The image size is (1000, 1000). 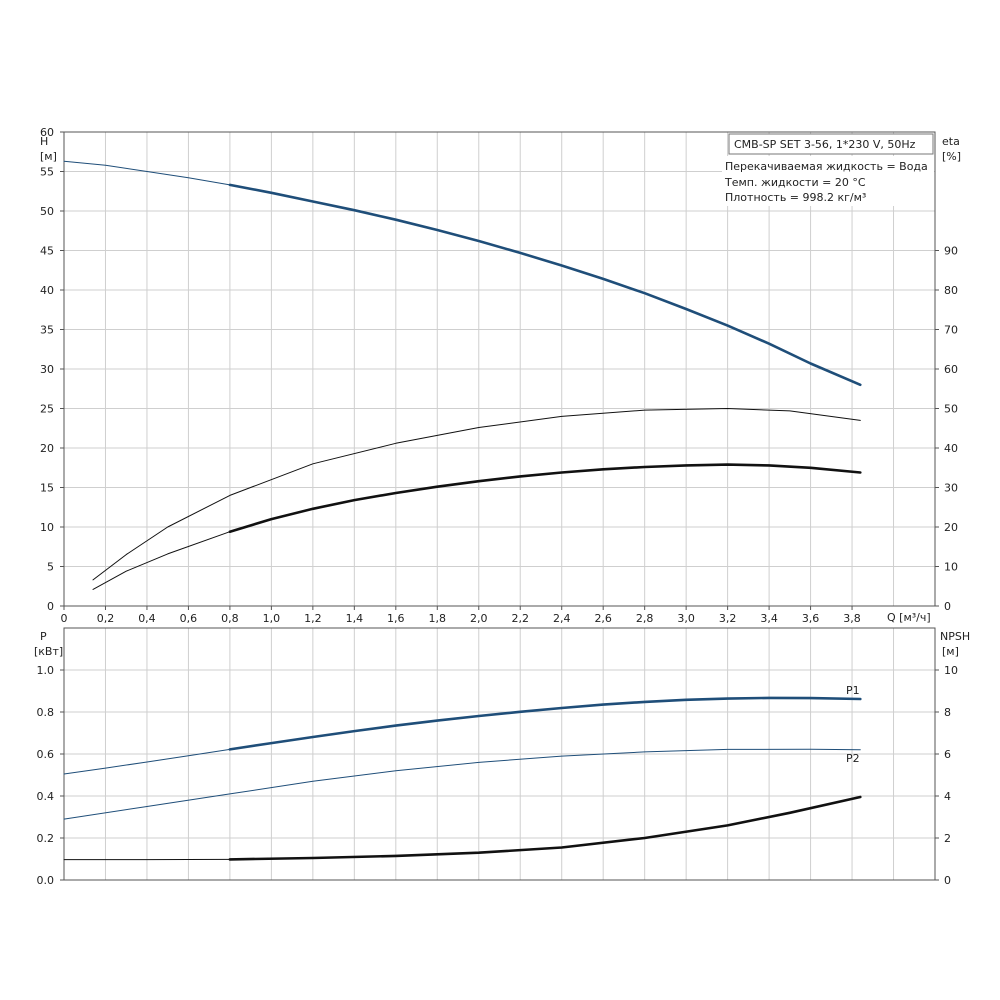 I want to click on left-tick-label: 0.4, so click(x=46, y=796).